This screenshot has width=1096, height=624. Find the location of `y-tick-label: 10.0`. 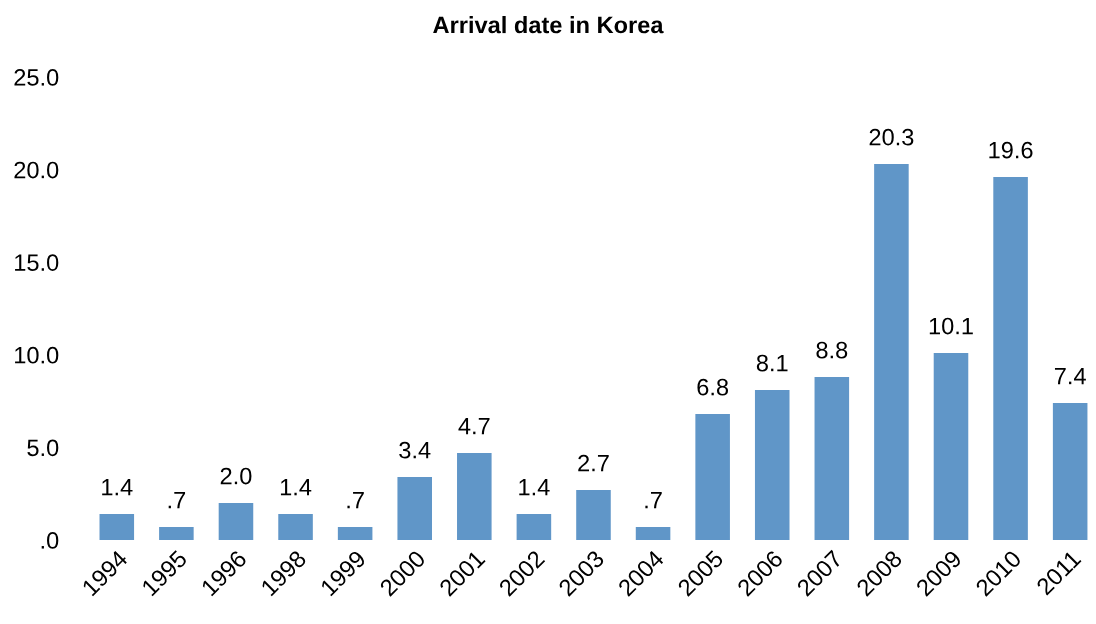

y-tick-label: 10.0 is located at coordinates (37, 355).